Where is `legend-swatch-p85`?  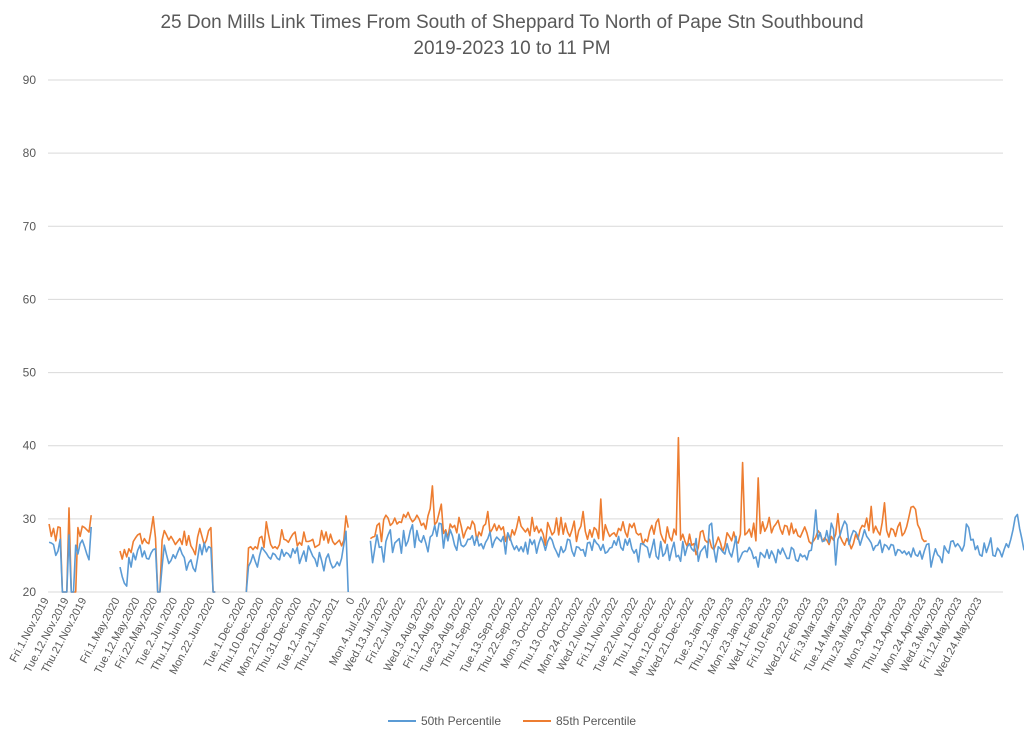 legend-swatch-p85 is located at coordinates (537, 721).